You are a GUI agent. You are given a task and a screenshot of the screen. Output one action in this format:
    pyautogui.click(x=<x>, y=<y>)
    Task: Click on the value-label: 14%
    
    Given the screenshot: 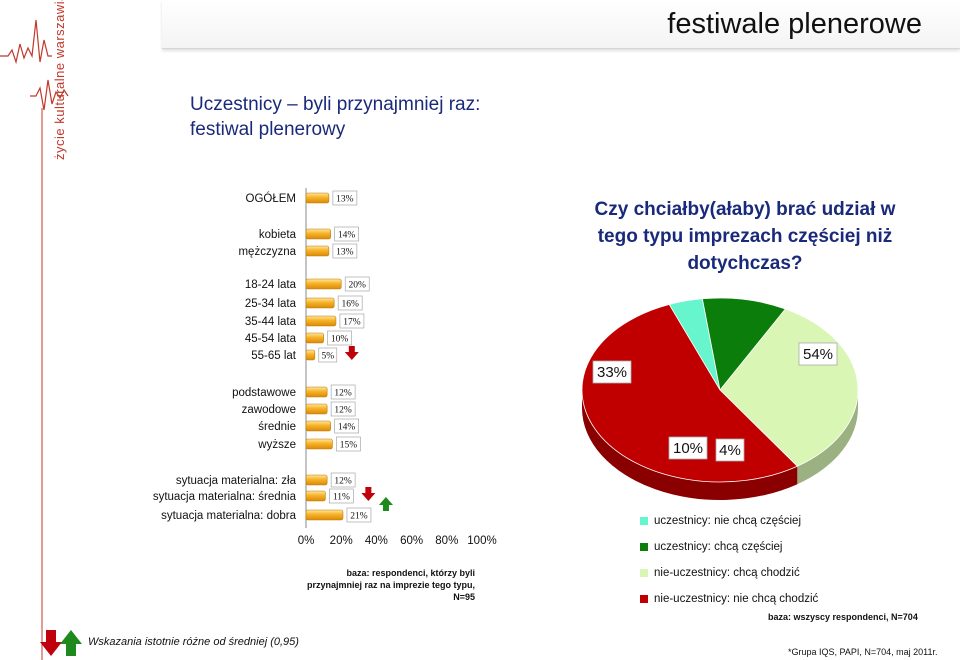 What is the action you would take?
    pyautogui.click(x=347, y=428)
    